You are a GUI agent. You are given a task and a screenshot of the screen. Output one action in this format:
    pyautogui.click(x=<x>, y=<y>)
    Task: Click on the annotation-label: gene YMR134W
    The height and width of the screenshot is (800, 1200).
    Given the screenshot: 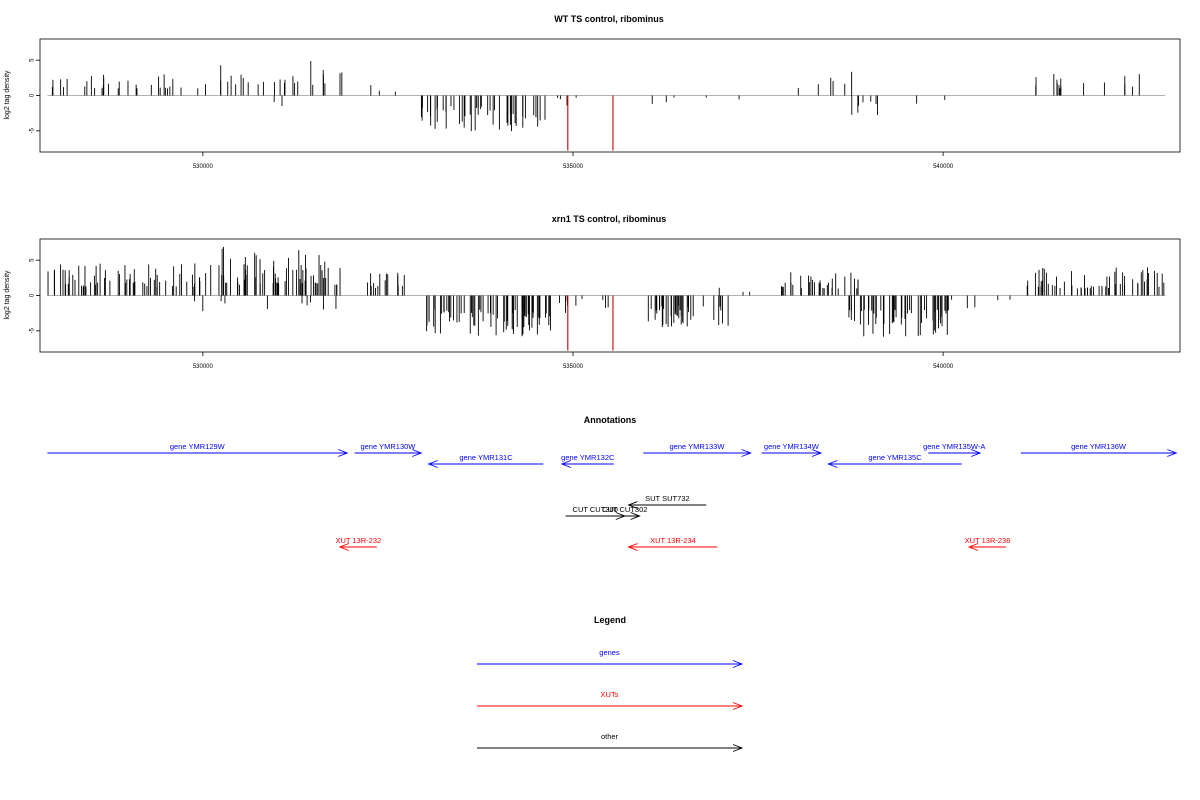 What is the action you would take?
    pyautogui.click(x=792, y=446)
    